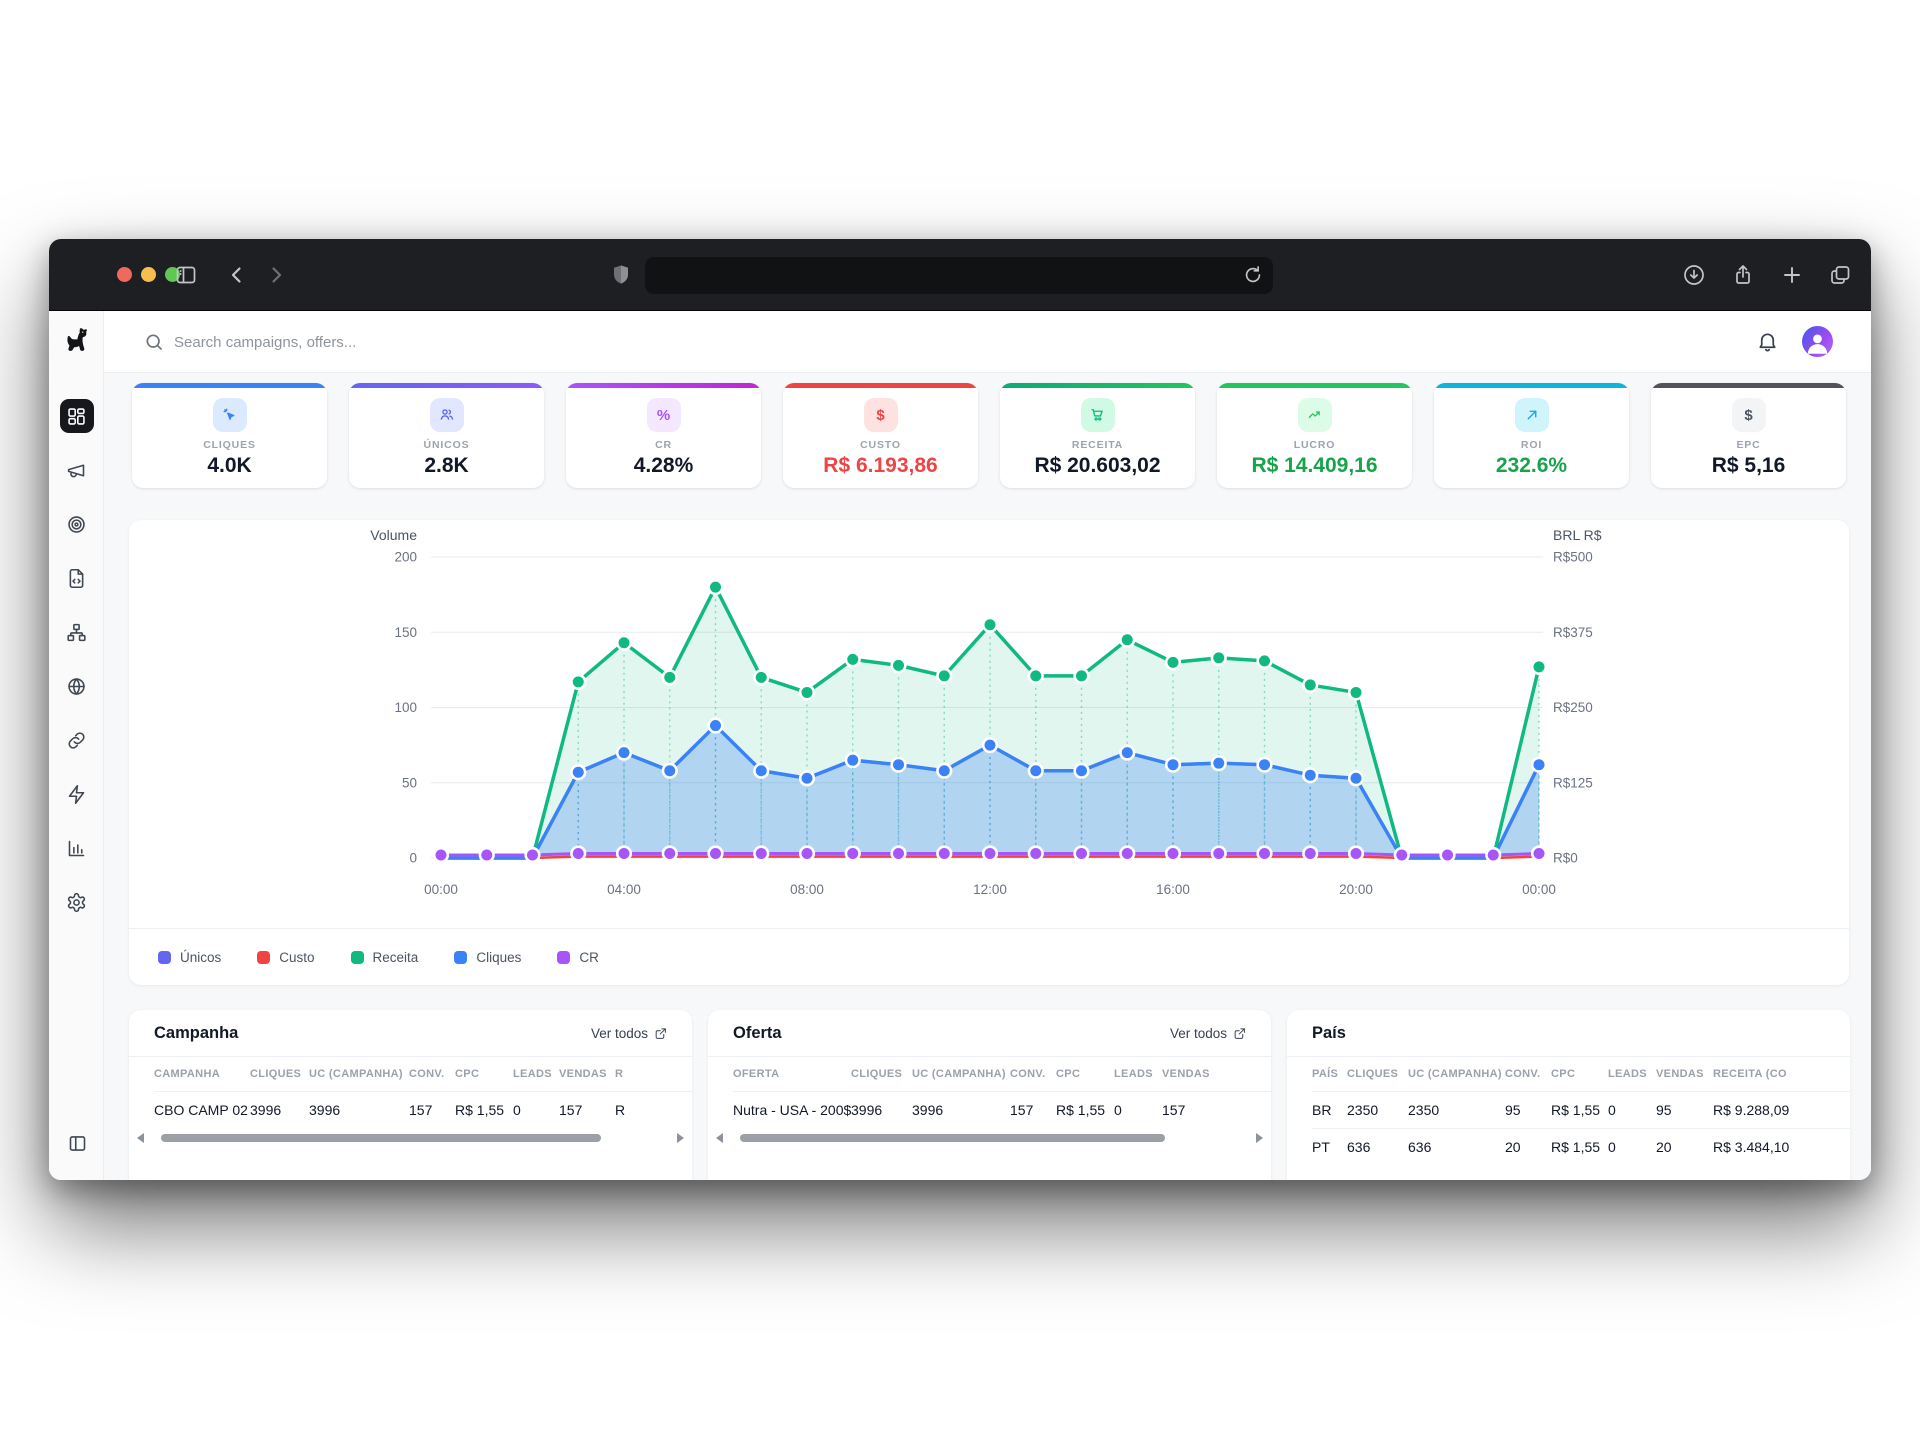 The width and height of the screenshot is (1920, 1440). I want to click on legend-item-únicos: Únicos, so click(189, 957).